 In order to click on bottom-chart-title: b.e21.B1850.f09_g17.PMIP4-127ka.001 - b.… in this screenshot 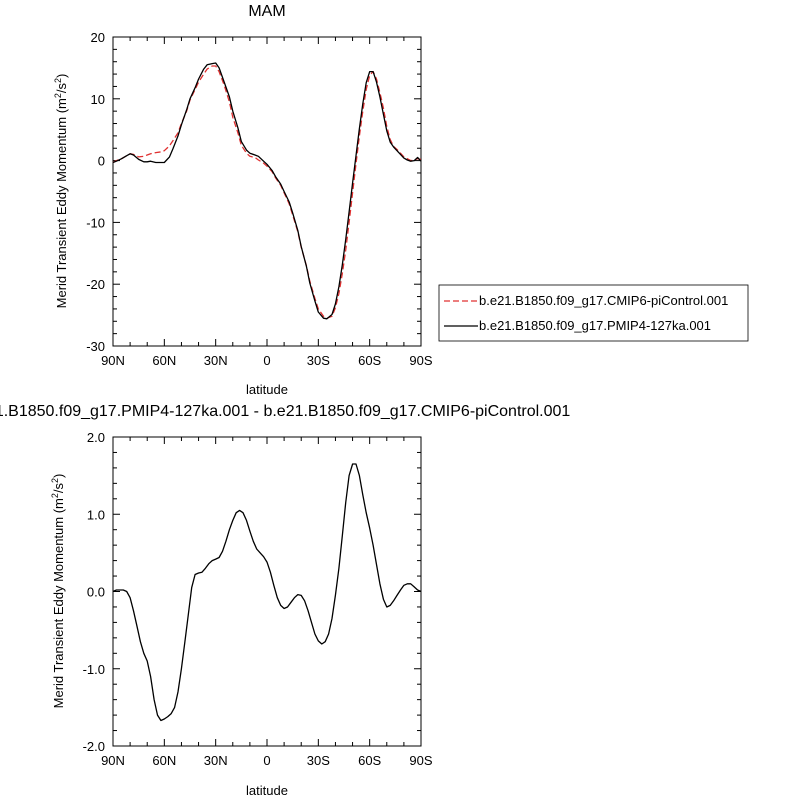, I will do `click(285, 411)`.